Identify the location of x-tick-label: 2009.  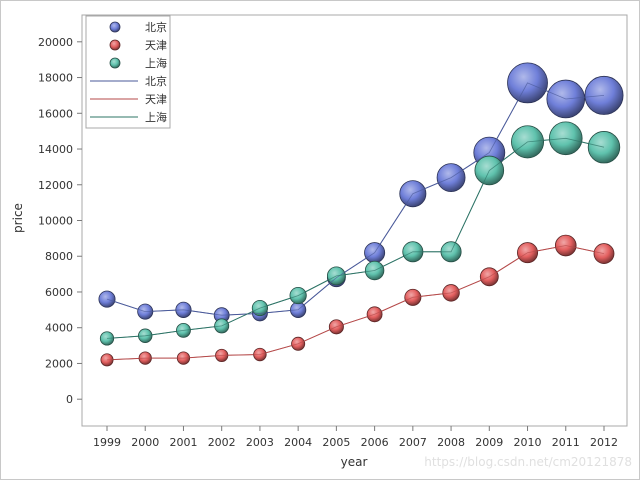
(489, 442).